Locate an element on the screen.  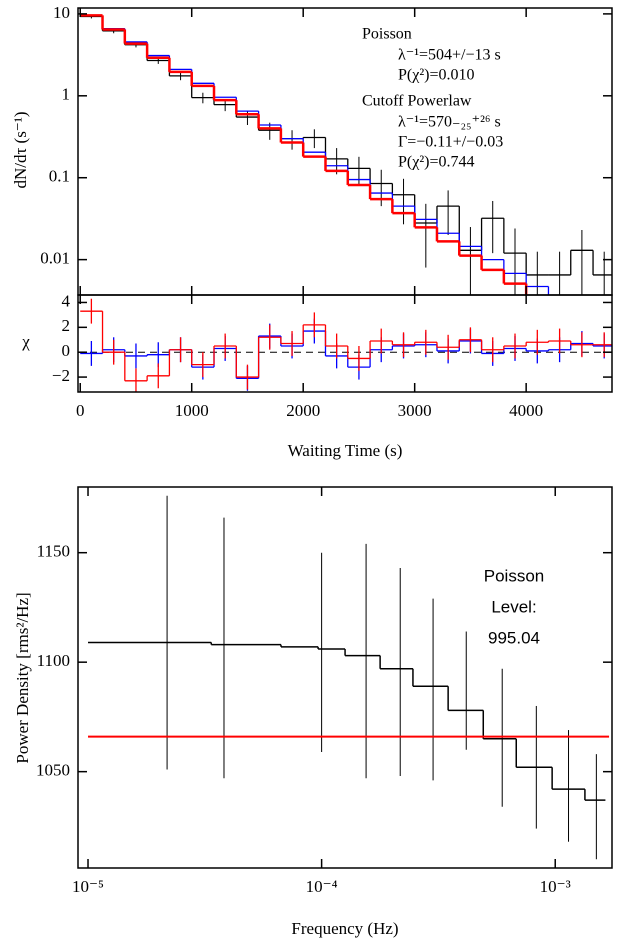
annotation: Γ=−0.11+/−0.03 is located at coordinates (450, 142).